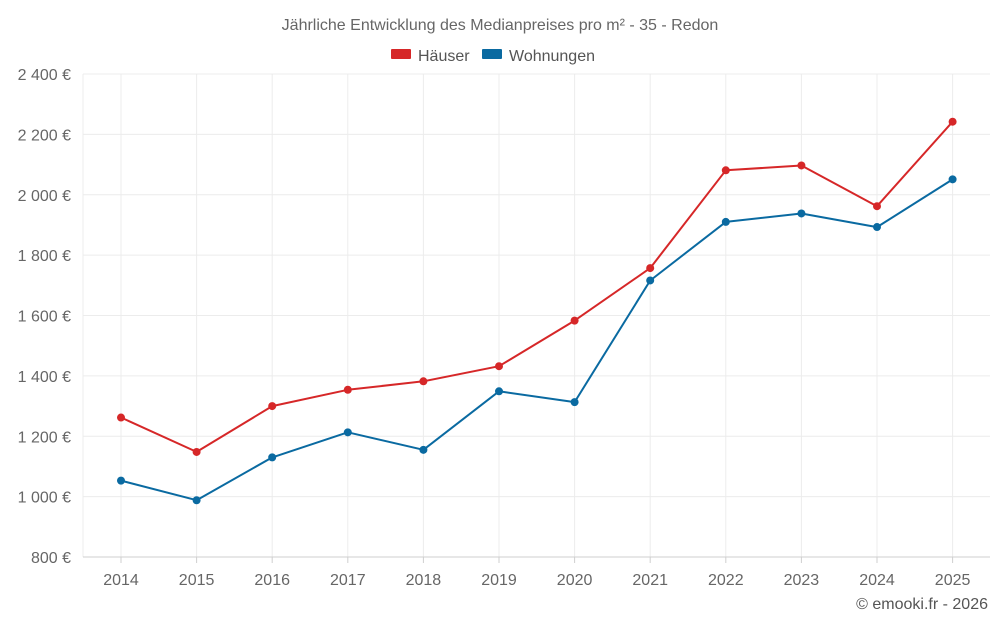  I want to click on y-tick-label: 1 800 €, so click(44, 256).